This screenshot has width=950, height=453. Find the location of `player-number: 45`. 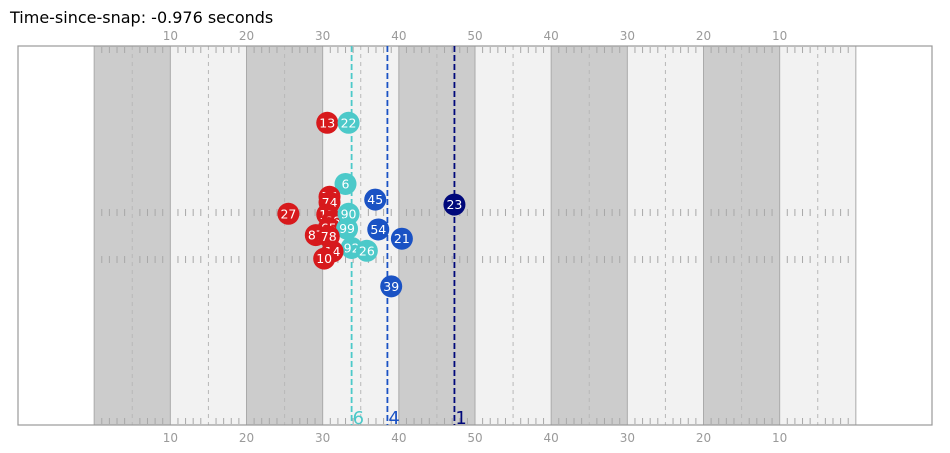

player-number: 45 is located at coordinates (375, 199).